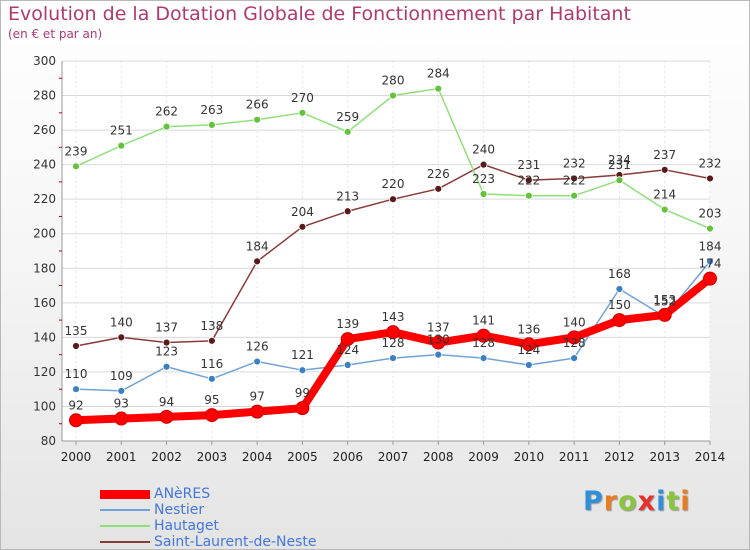 Image resolution: width=750 pixels, height=550 pixels. Describe the element at coordinates (44, 337) in the screenshot. I see `y-tick-label: 140` at that location.